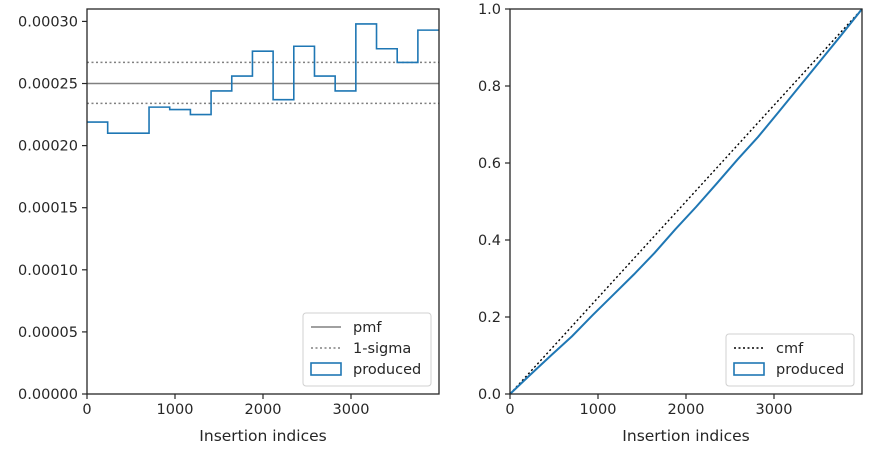 This screenshot has width=871, height=457. I want to click on y-tick-label: 0.4, so click(489, 241).